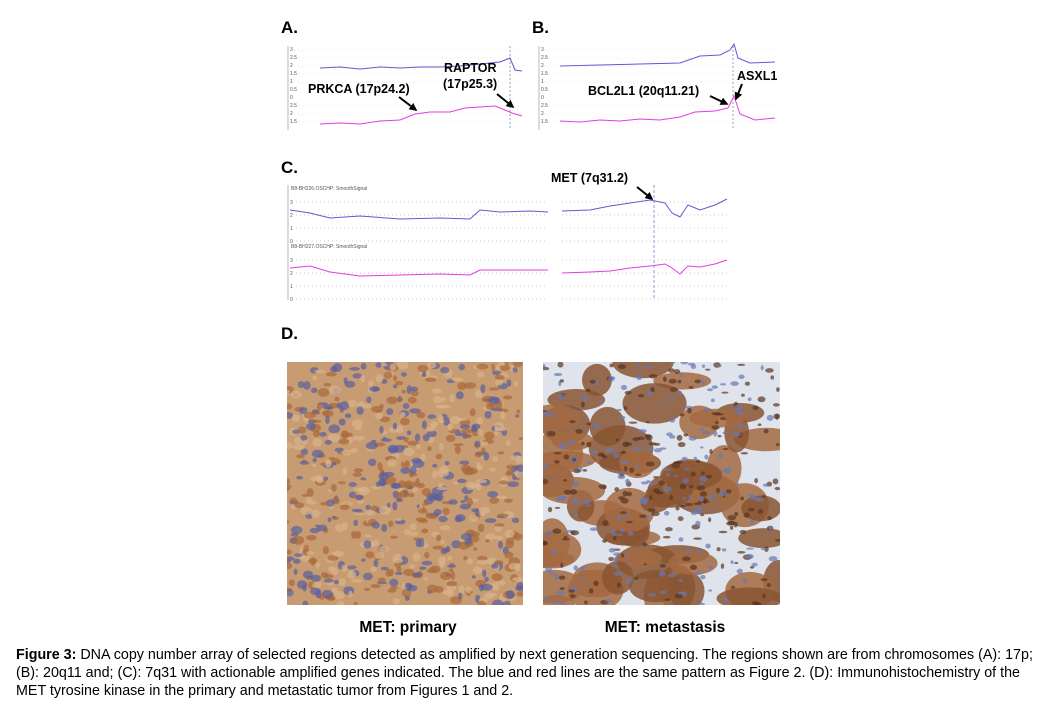 This screenshot has height=706, width=1051. Describe the element at coordinates (293, 90) in the screenshot. I see `tick-label: 0.5` at that location.